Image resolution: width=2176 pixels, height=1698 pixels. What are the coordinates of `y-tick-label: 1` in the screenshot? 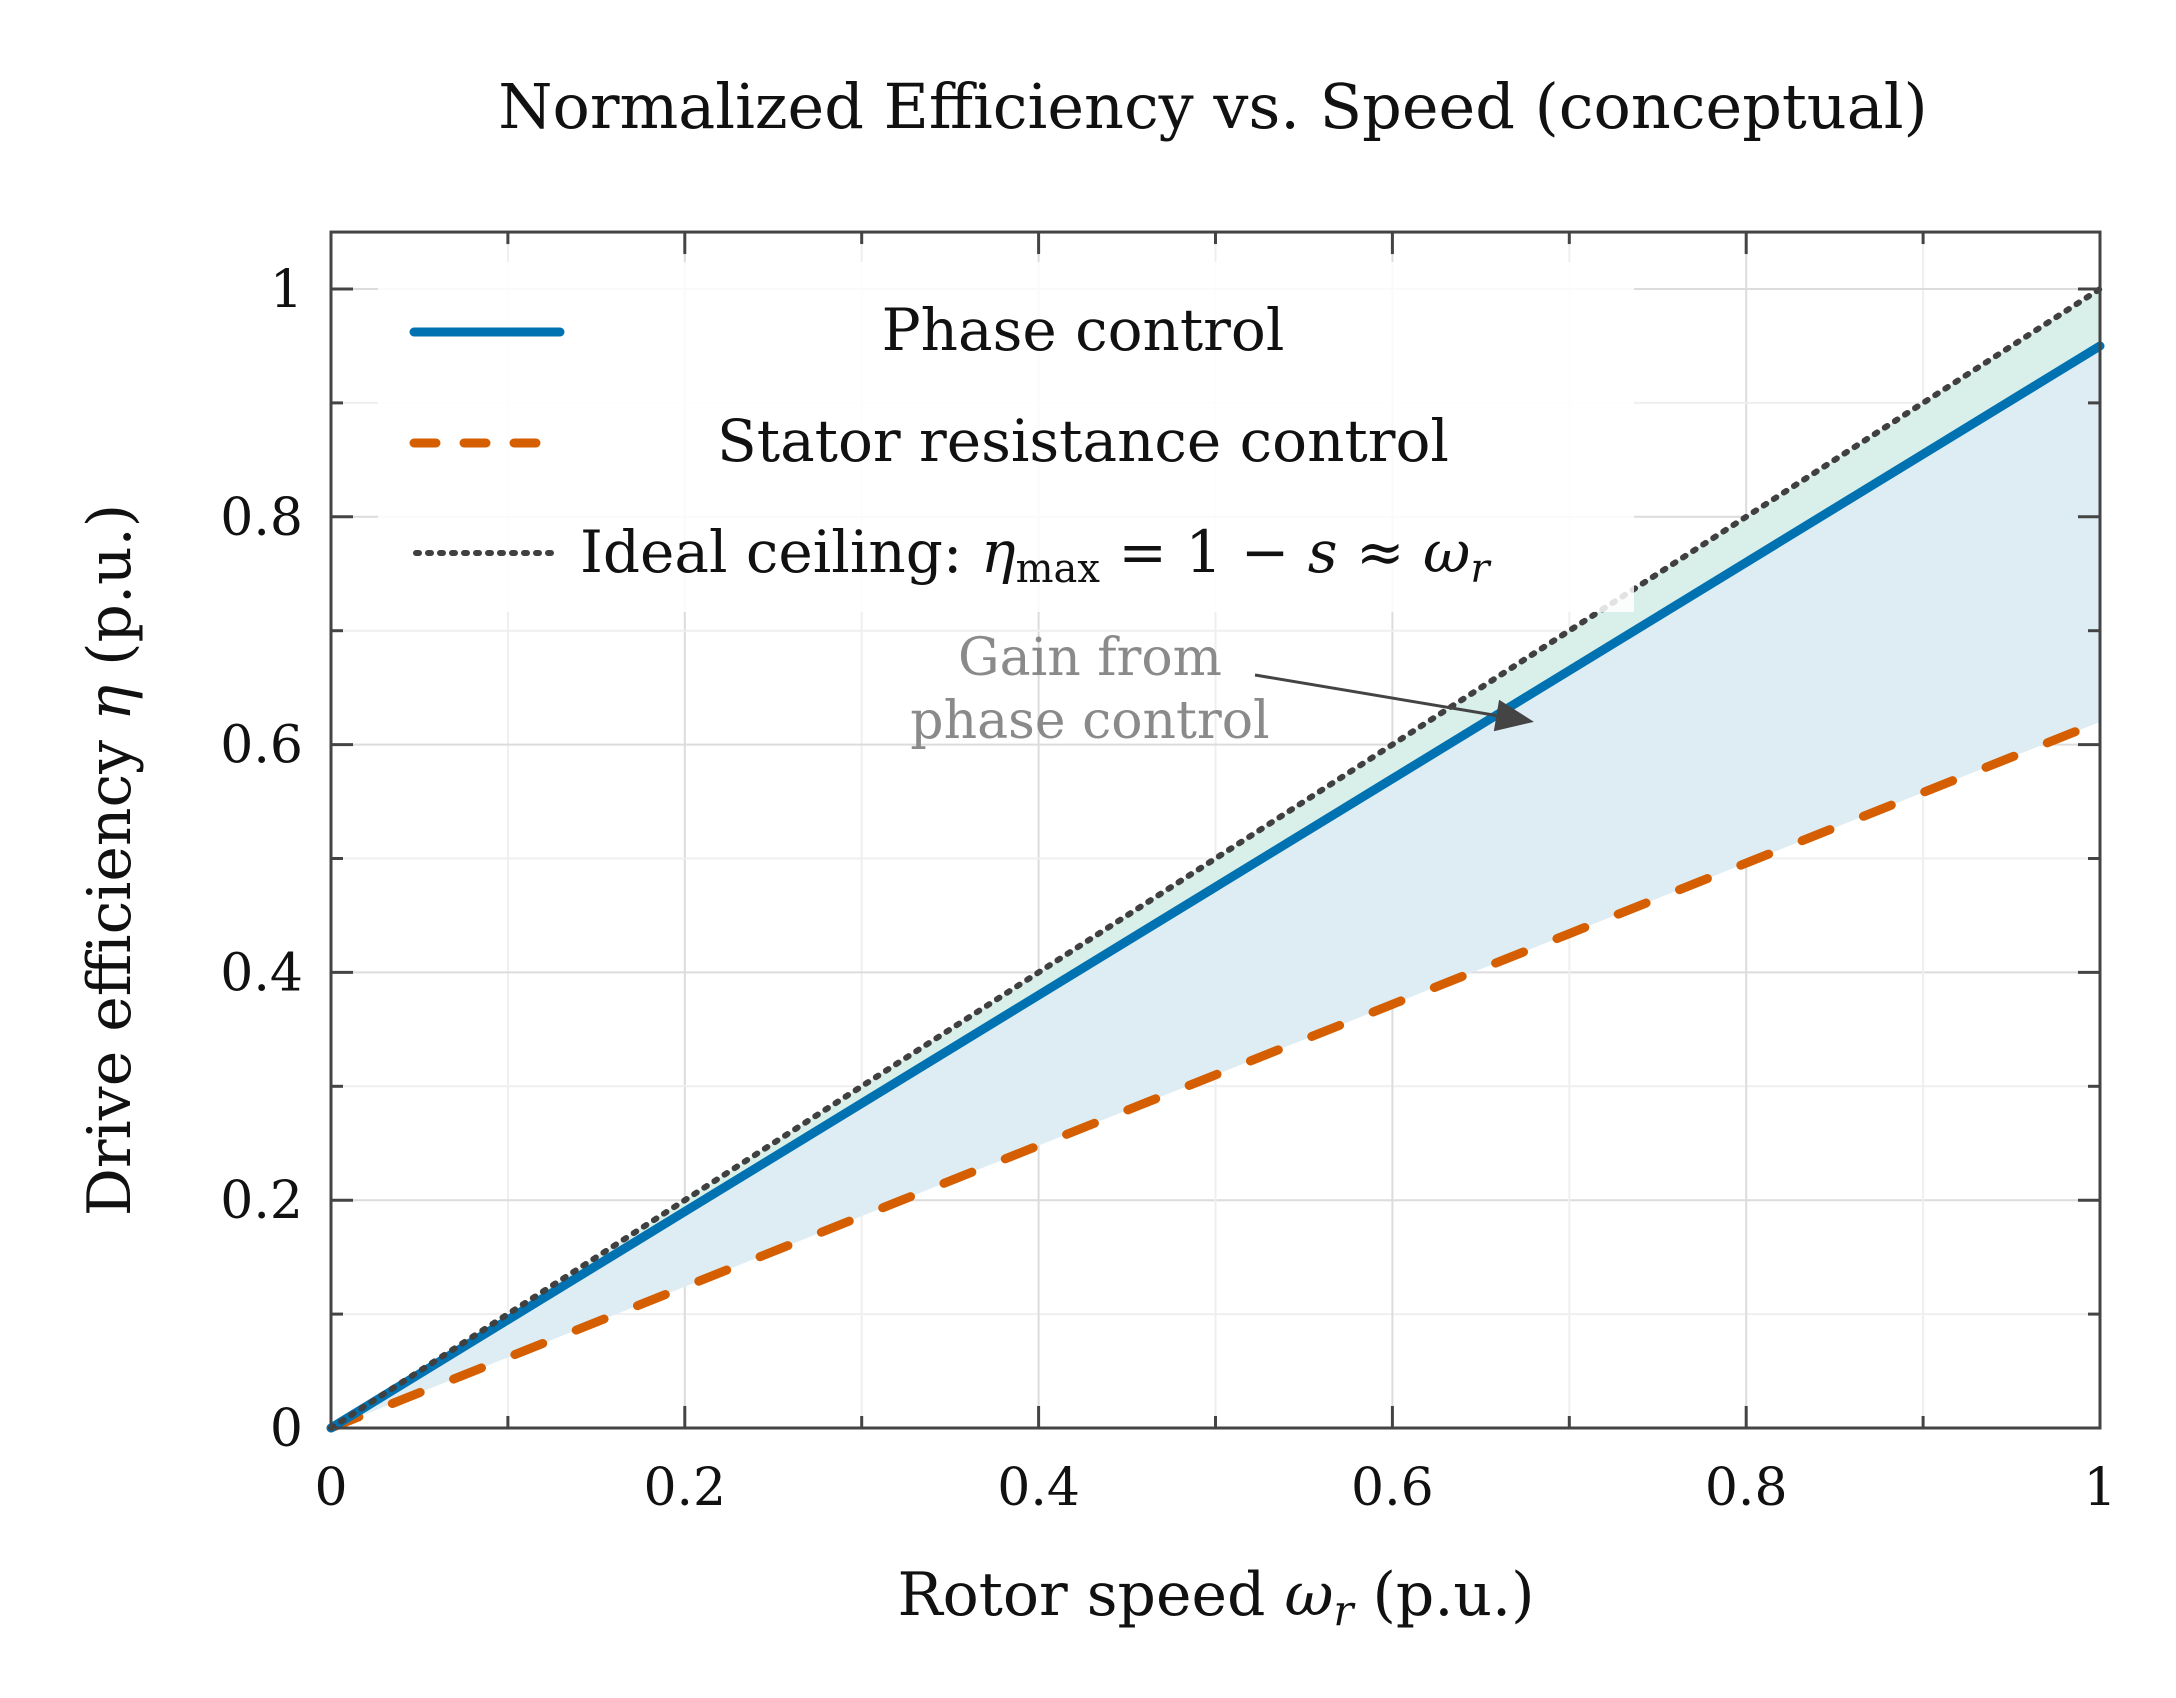 It's located at (286, 290).